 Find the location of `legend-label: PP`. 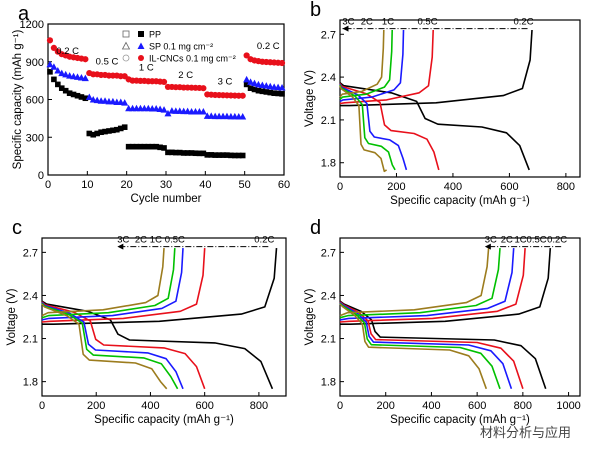

legend-label: PP is located at coordinates (155, 35).